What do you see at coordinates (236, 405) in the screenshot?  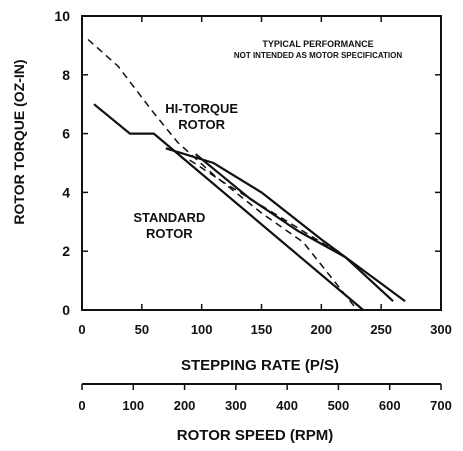 I see `x2-tick-label-3: 300` at bounding box center [236, 405].